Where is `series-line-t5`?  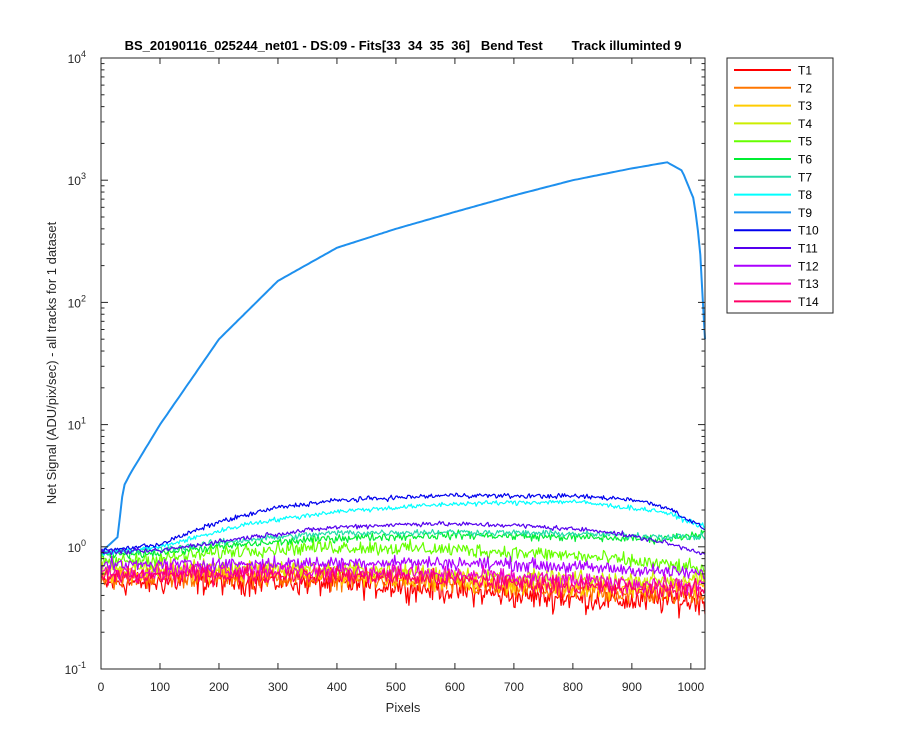 series-line-t5 is located at coordinates (403, 556).